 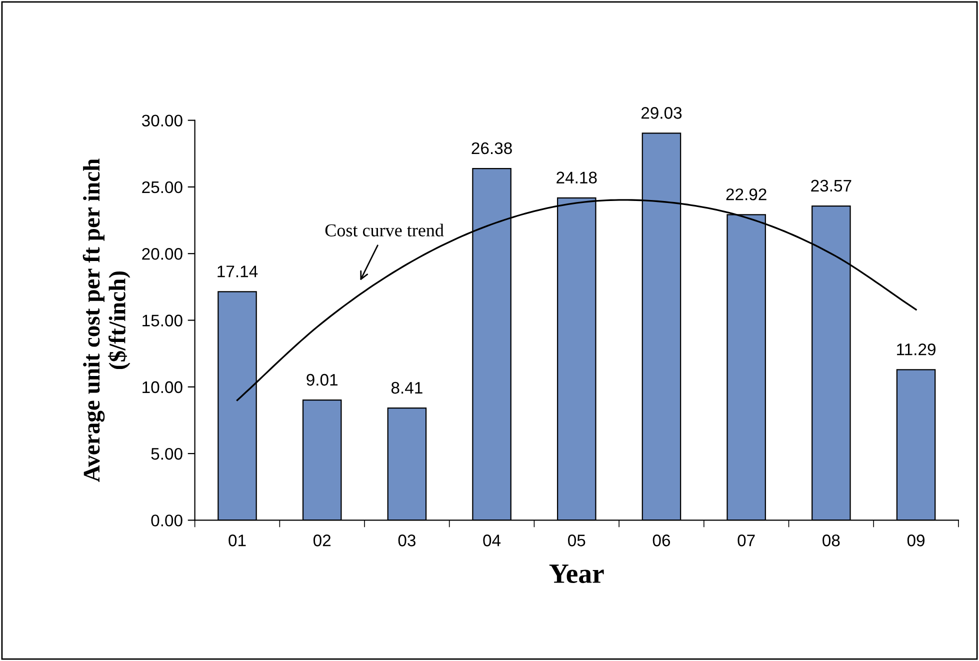 I want to click on y-tick-label: 10.00, so click(x=162, y=387).